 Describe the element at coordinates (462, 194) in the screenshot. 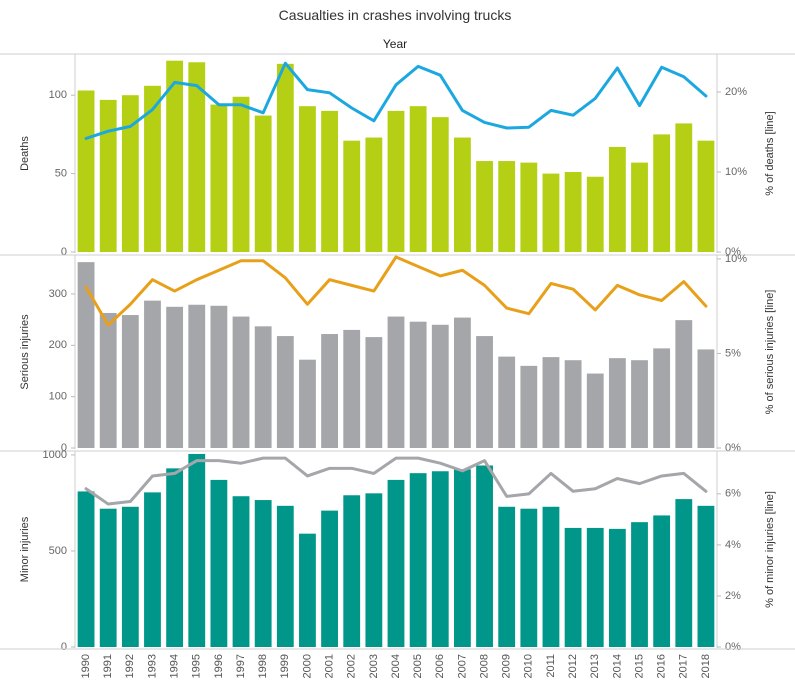

I see `bar-deaths-2007` at that location.